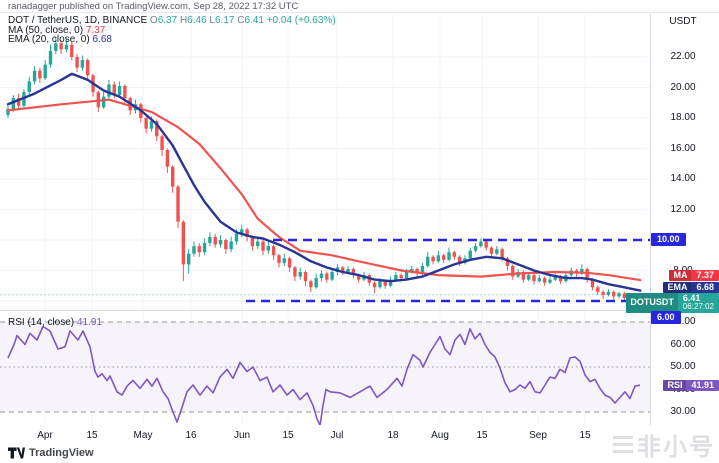  I want to click on site-watermark: 非小号, so click(664, 444).